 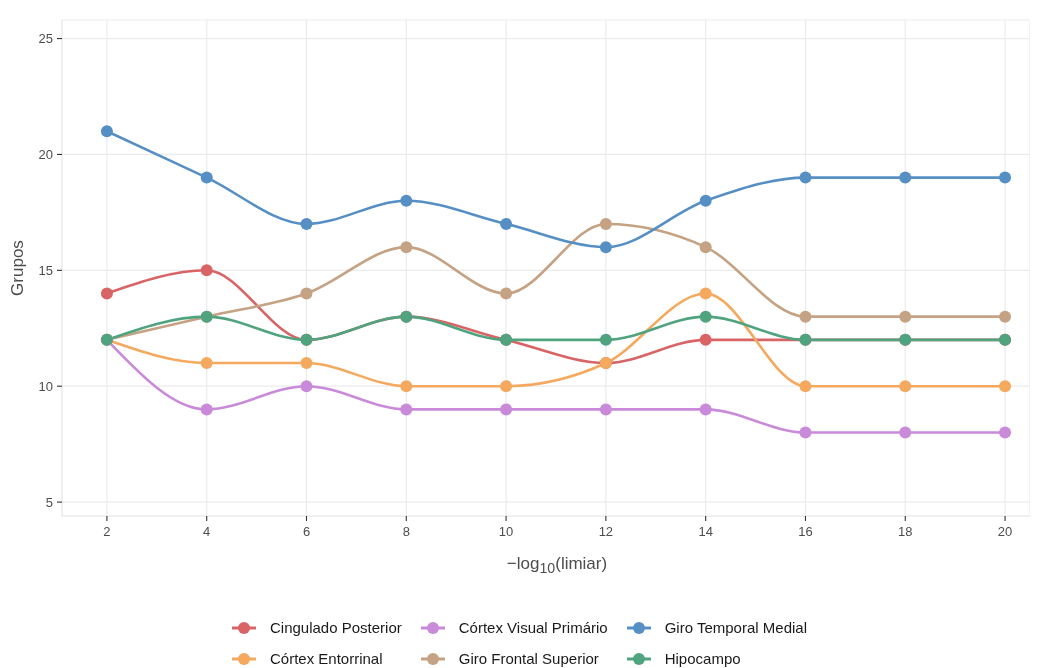 I want to click on y-axis-title: Grupos, so click(x=17, y=268).